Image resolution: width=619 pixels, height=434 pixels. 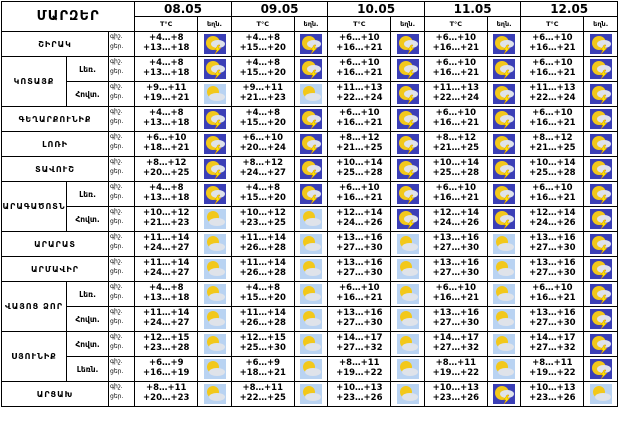 I want to click on temperature-cell: +6…+9 +16…+19, so click(x=166, y=369).